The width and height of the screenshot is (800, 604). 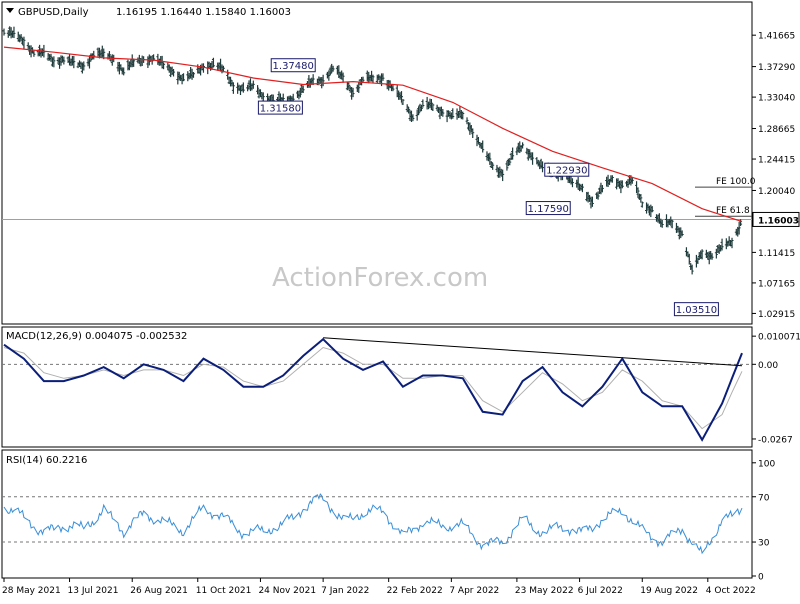 I want to click on dropdown-triangle-icon, so click(x=10, y=10).